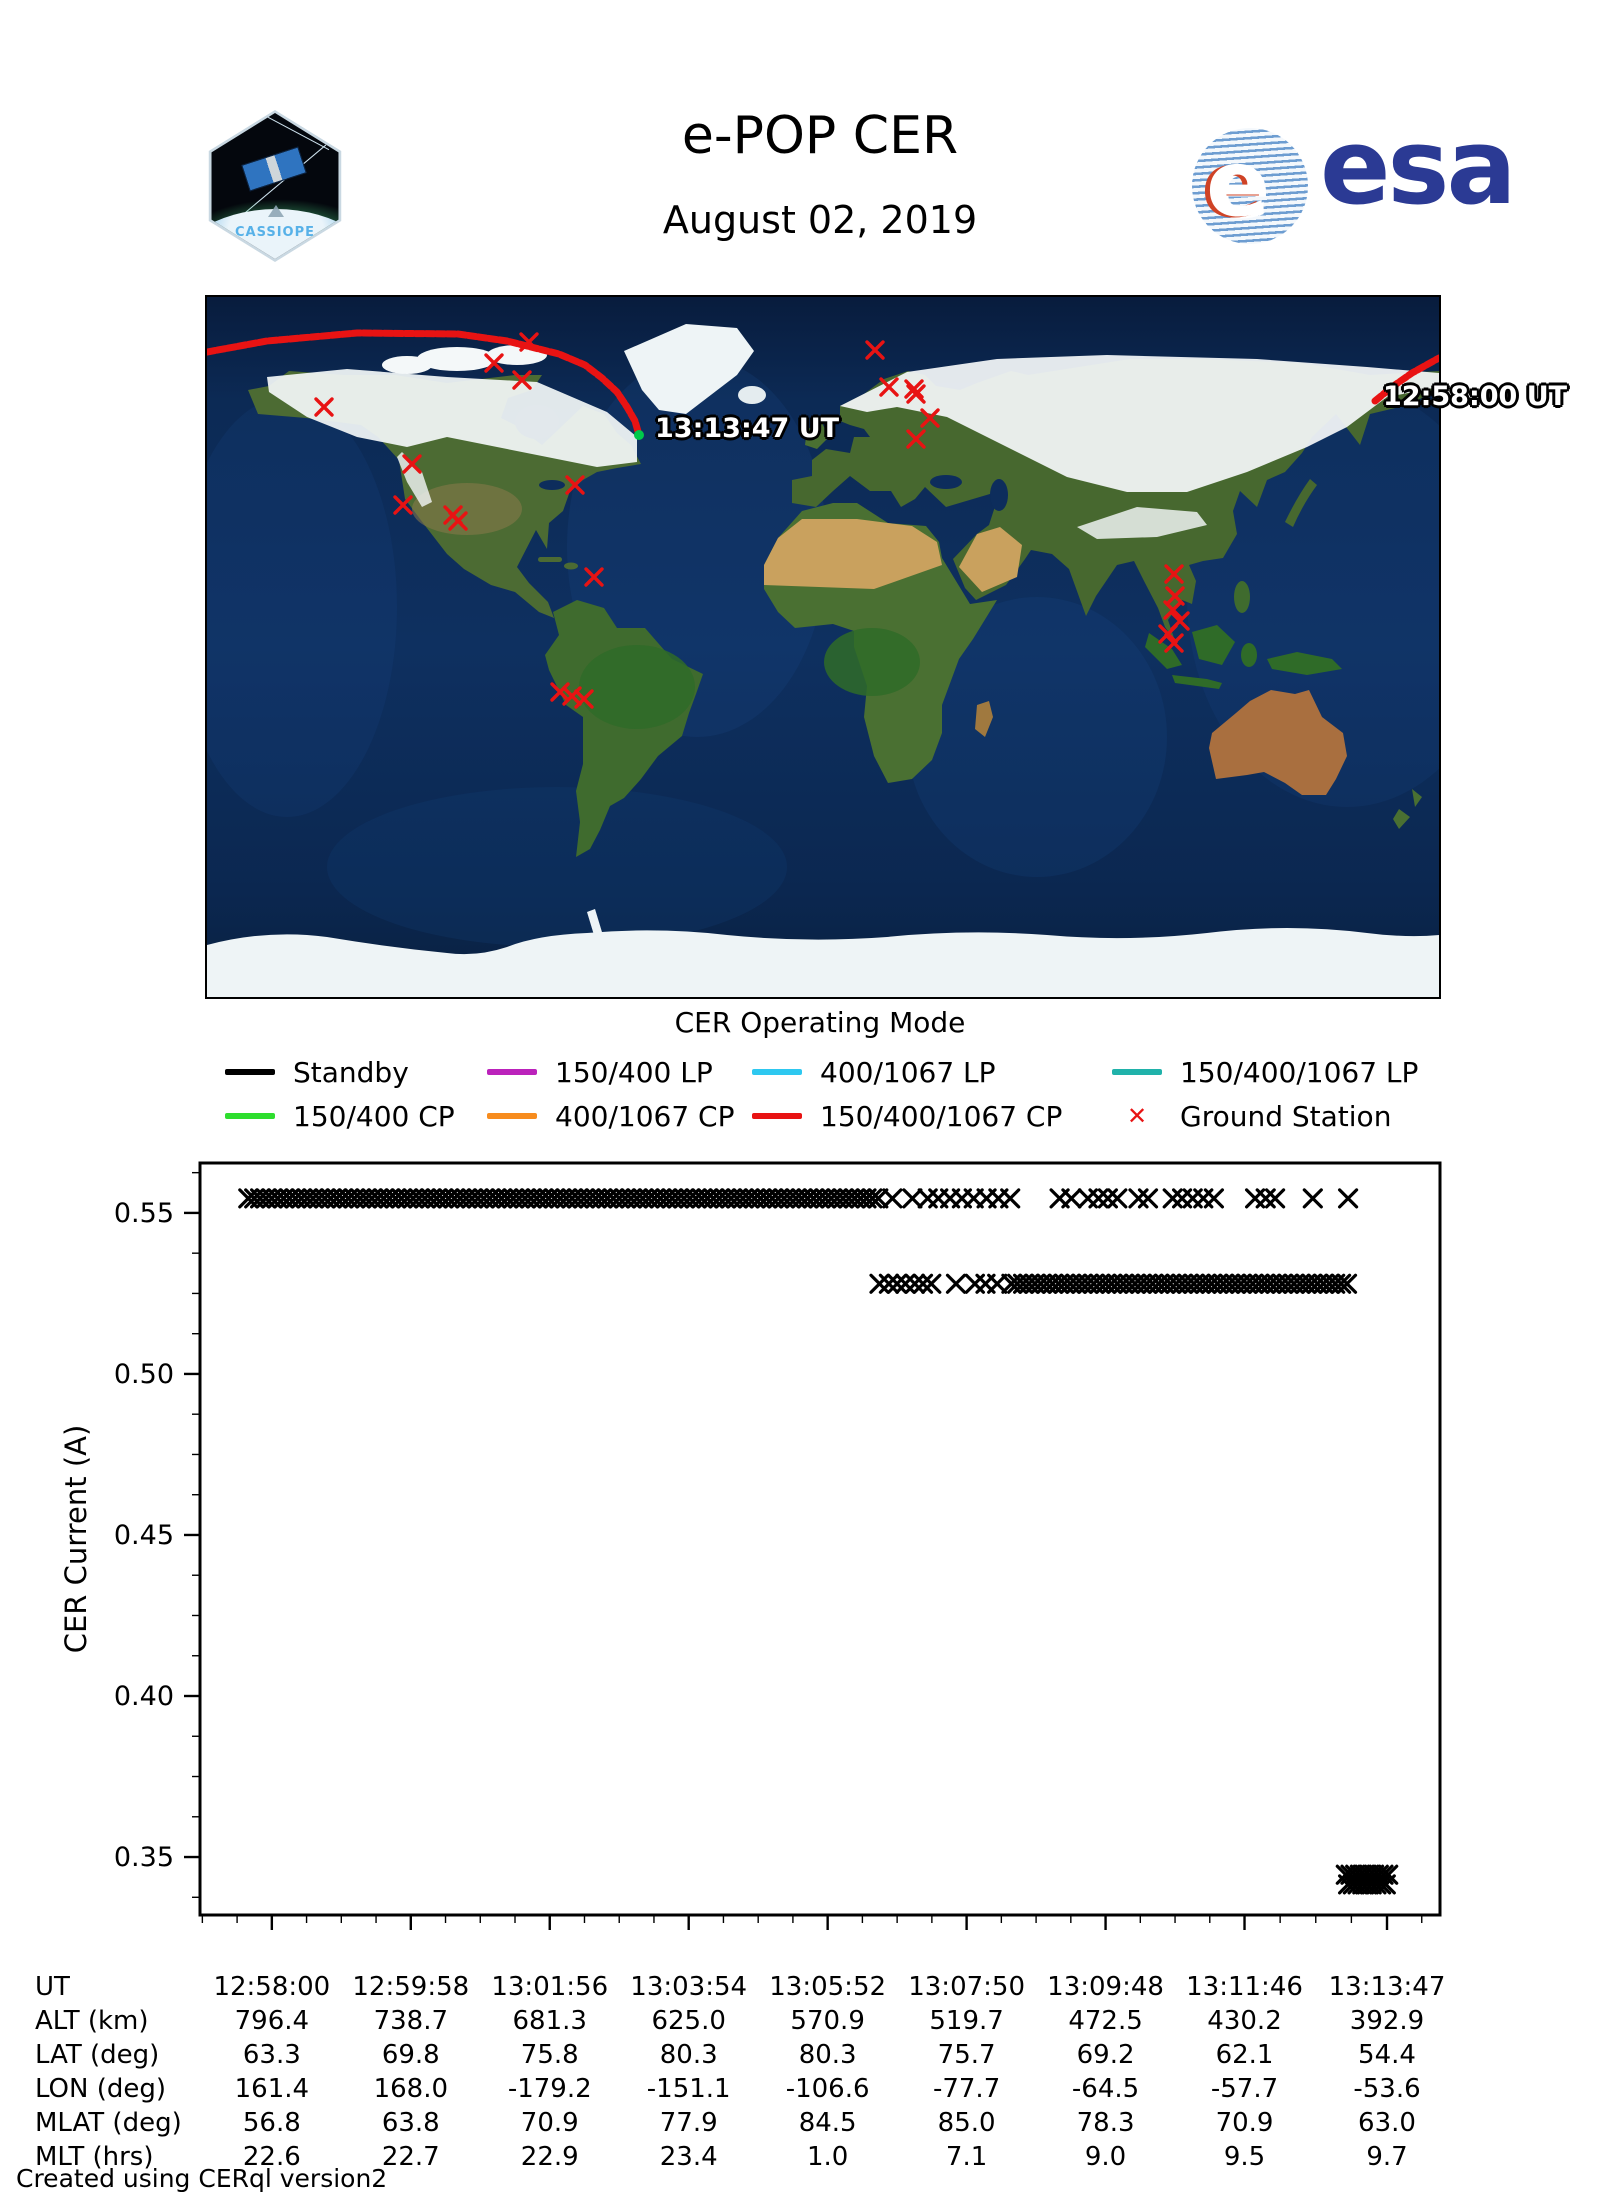 The image size is (1600, 2200). Describe the element at coordinates (144, 1696) in the screenshot. I see `svg-text: 0.40` at that location.